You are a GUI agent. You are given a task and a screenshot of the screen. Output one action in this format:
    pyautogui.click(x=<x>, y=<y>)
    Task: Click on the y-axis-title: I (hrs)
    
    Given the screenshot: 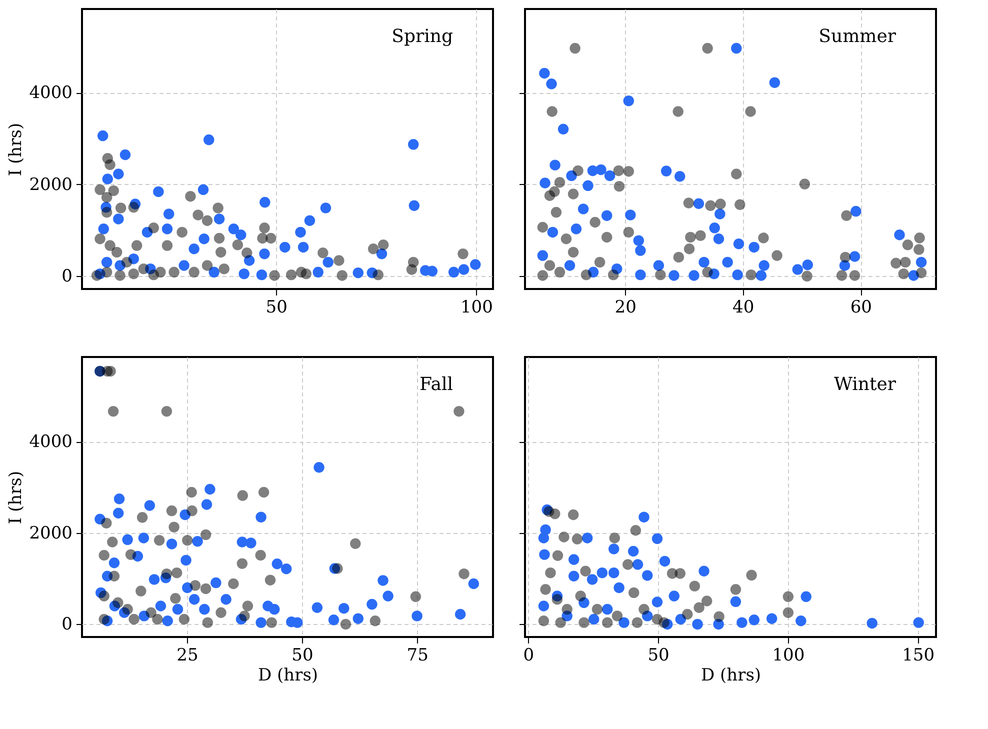 What is the action you would take?
    pyautogui.click(x=16, y=497)
    